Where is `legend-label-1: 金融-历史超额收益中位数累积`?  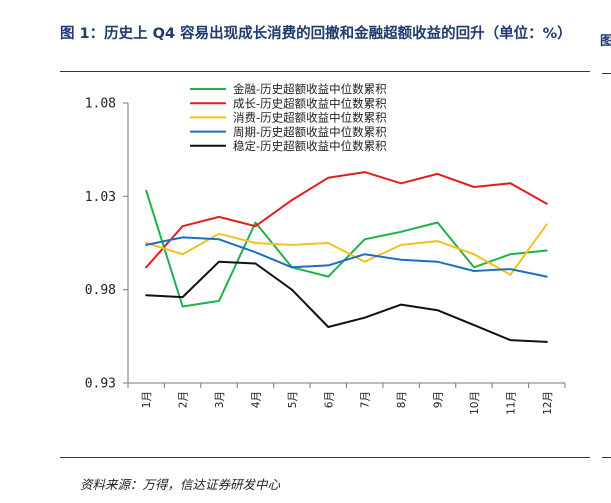 legend-label-1: 金融-历史超额收益中位数累积 is located at coordinates (310, 89).